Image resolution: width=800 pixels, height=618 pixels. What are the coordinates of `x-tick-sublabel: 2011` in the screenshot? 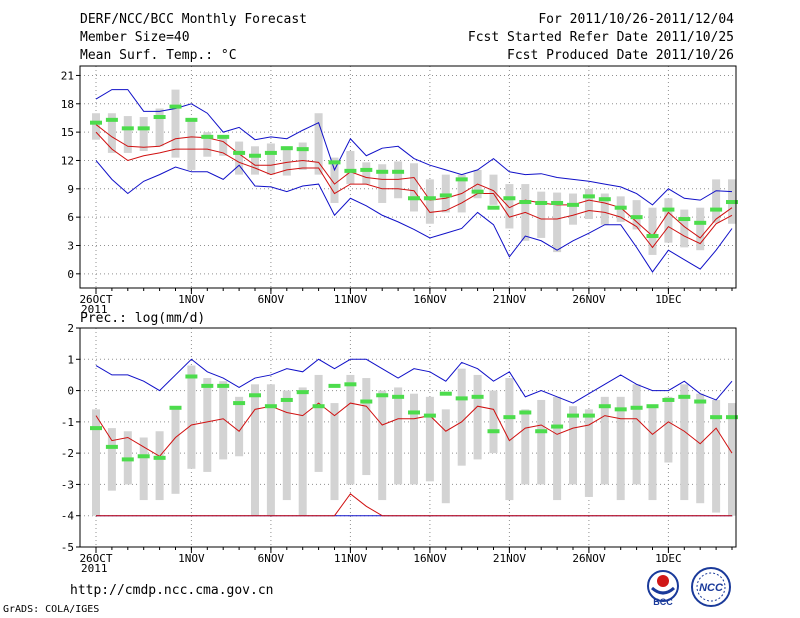 It's located at (94, 309).